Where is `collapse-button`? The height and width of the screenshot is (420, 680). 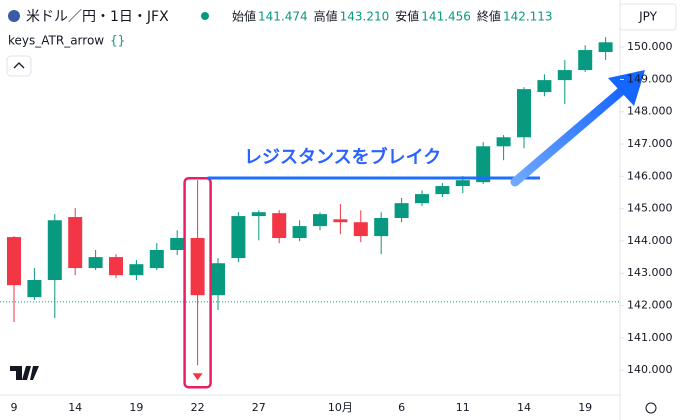
collapse-button is located at coordinates (19, 66).